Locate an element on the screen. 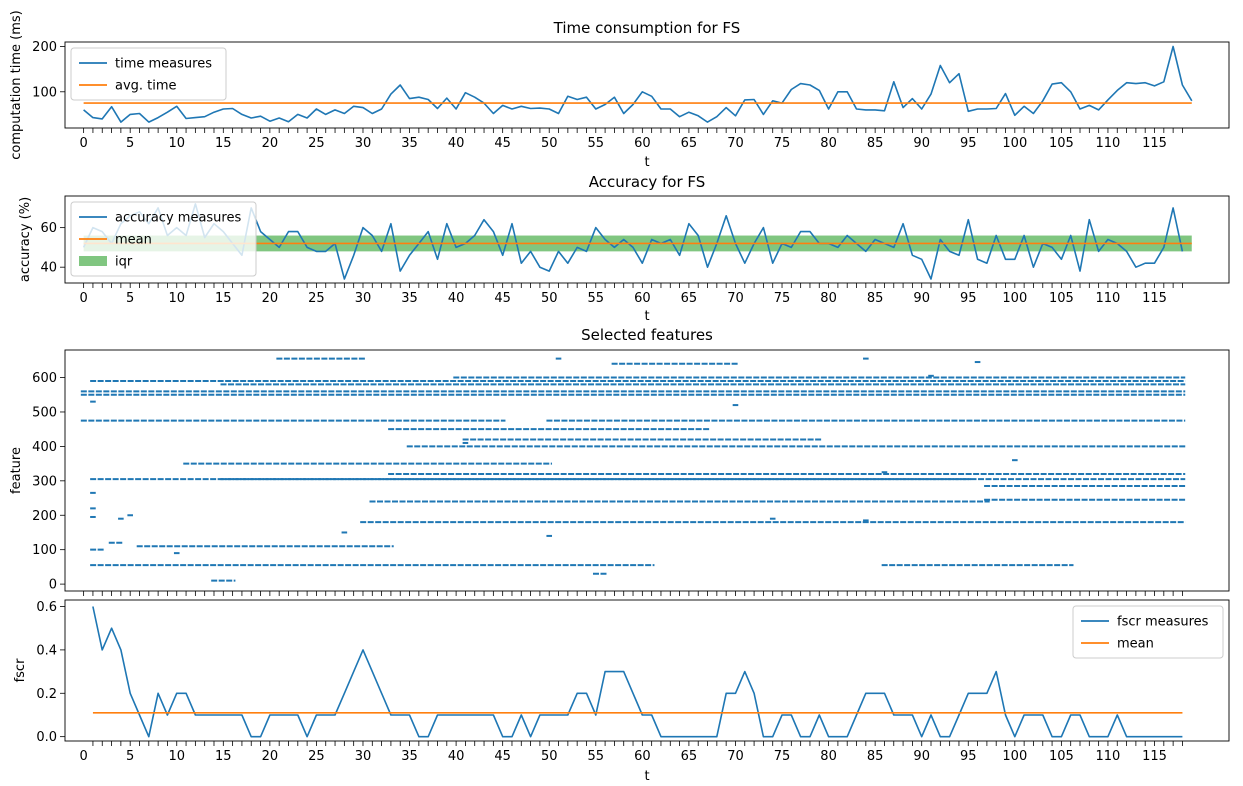  y-tick-label: 300 is located at coordinates (44, 481).